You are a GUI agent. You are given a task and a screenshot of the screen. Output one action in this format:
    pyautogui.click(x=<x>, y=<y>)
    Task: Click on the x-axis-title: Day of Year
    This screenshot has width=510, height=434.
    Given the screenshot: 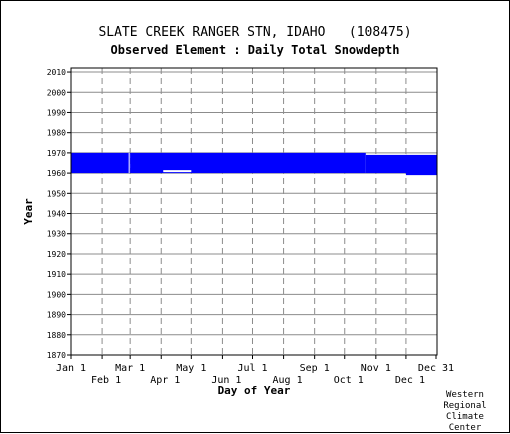 What is the action you would take?
    pyautogui.click(x=254, y=390)
    